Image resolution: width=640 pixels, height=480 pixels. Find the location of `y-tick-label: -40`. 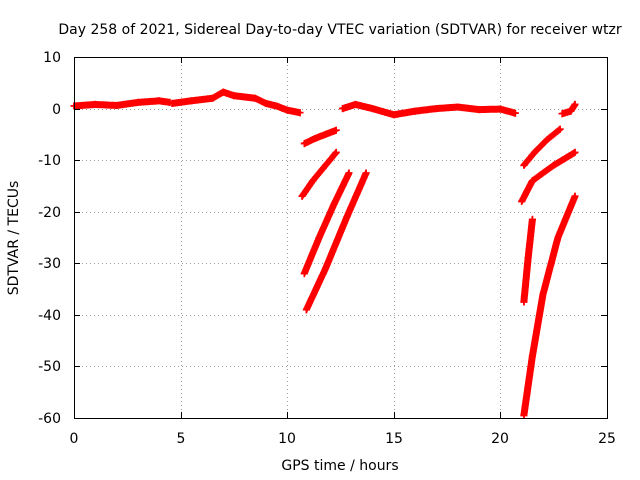

y-tick-label: -40 is located at coordinates (49, 316).